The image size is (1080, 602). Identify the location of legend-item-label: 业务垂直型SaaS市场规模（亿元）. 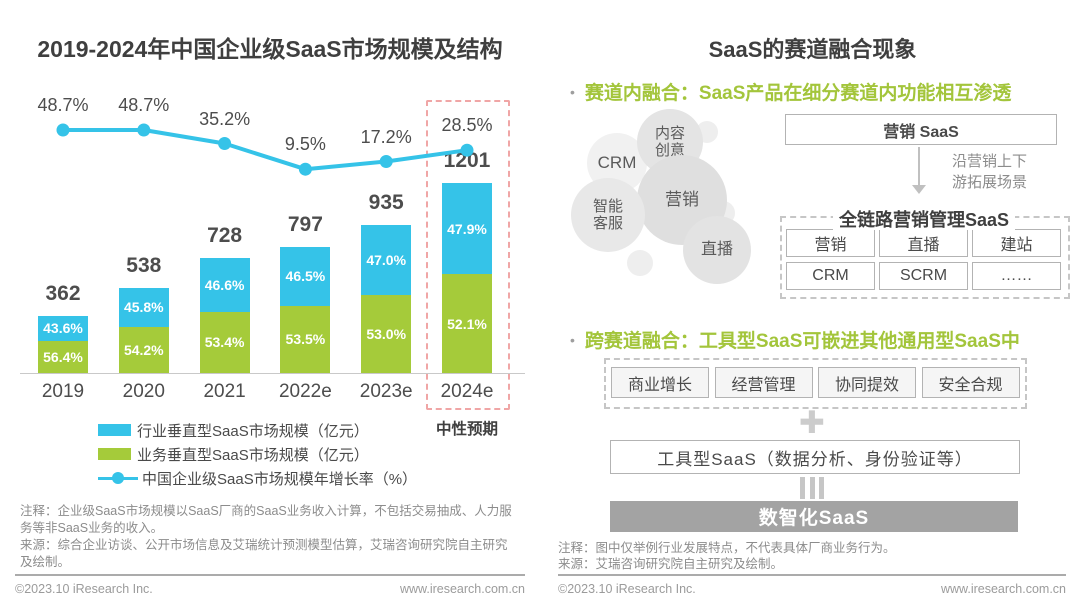
(253, 455).